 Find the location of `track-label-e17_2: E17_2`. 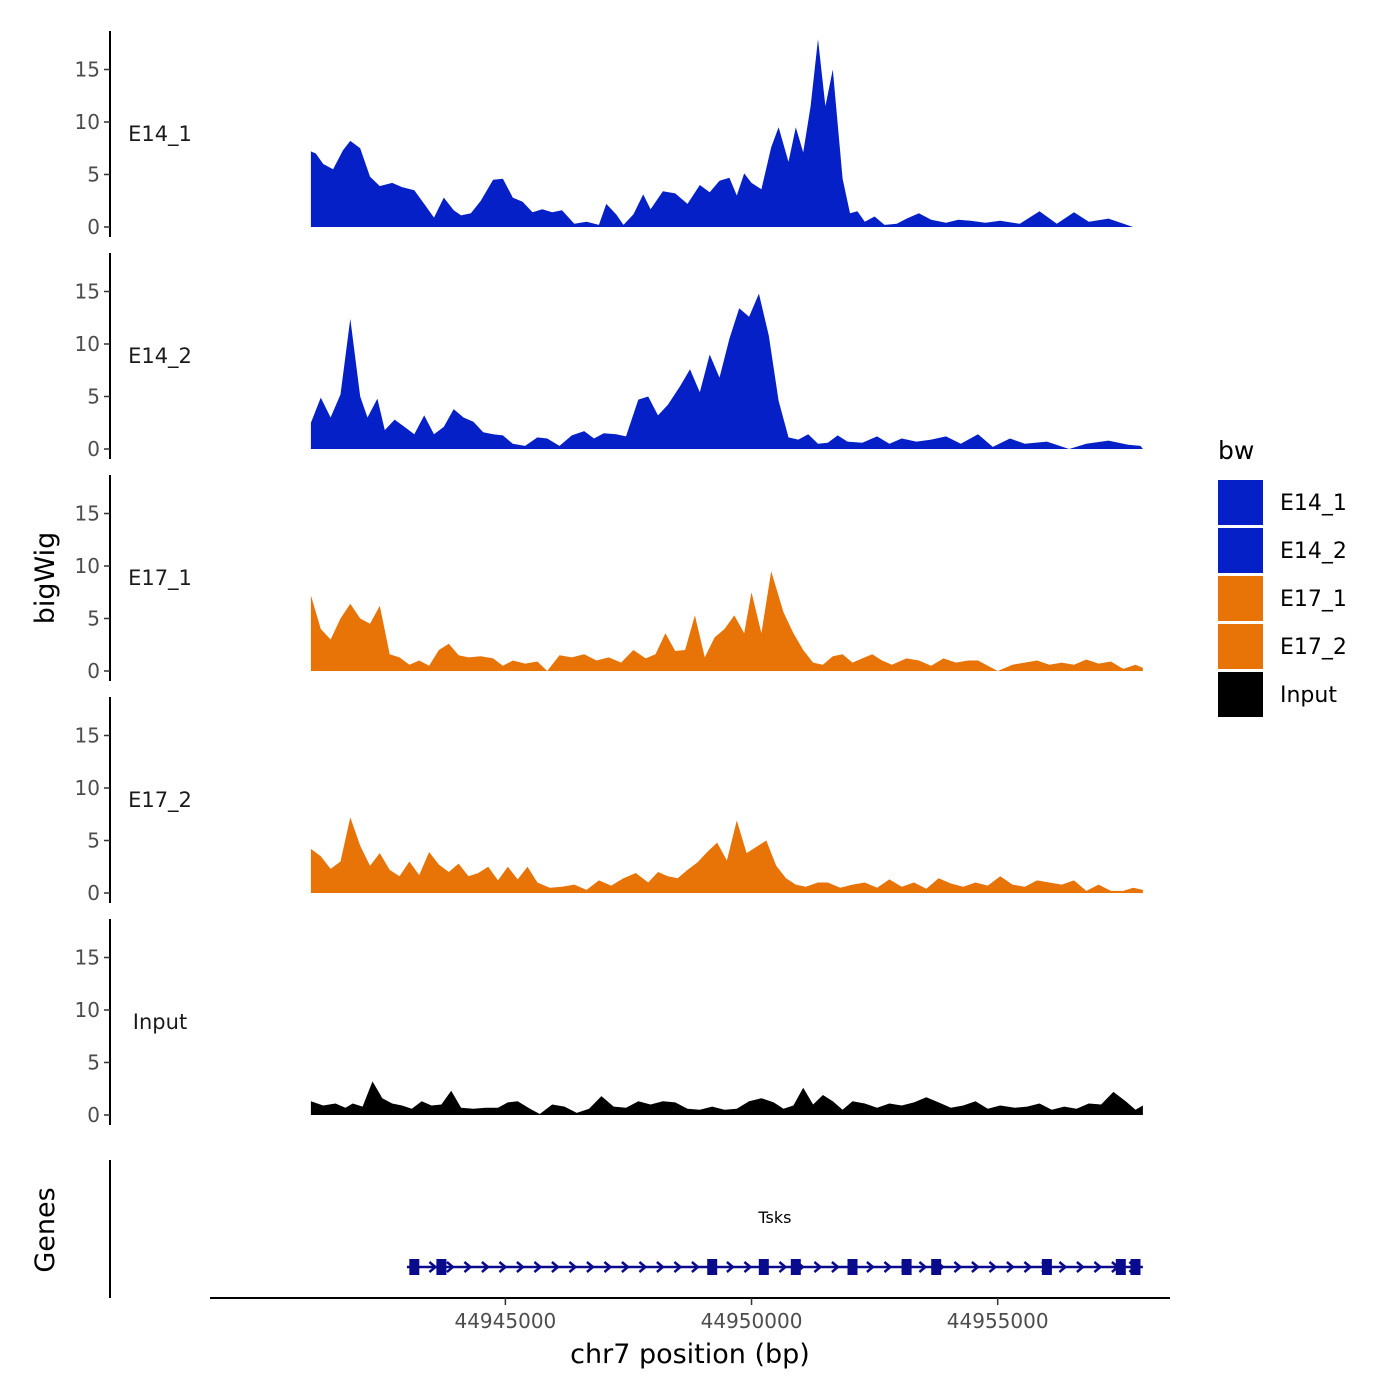

track-label-e17_2: E17_2 is located at coordinates (160, 800).